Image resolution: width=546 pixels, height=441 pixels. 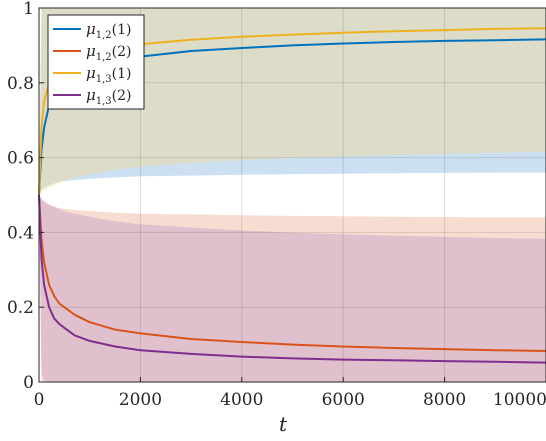 I want to click on x-tick-label-4: 8000, so click(x=444, y=400).